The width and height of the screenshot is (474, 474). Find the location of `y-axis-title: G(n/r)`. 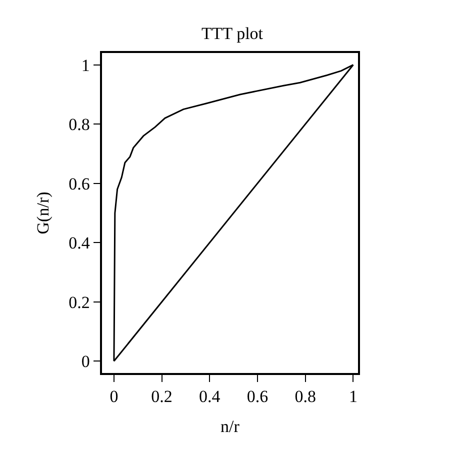

y-axis-title: G(n/r) is located at coordinates (43, 213).